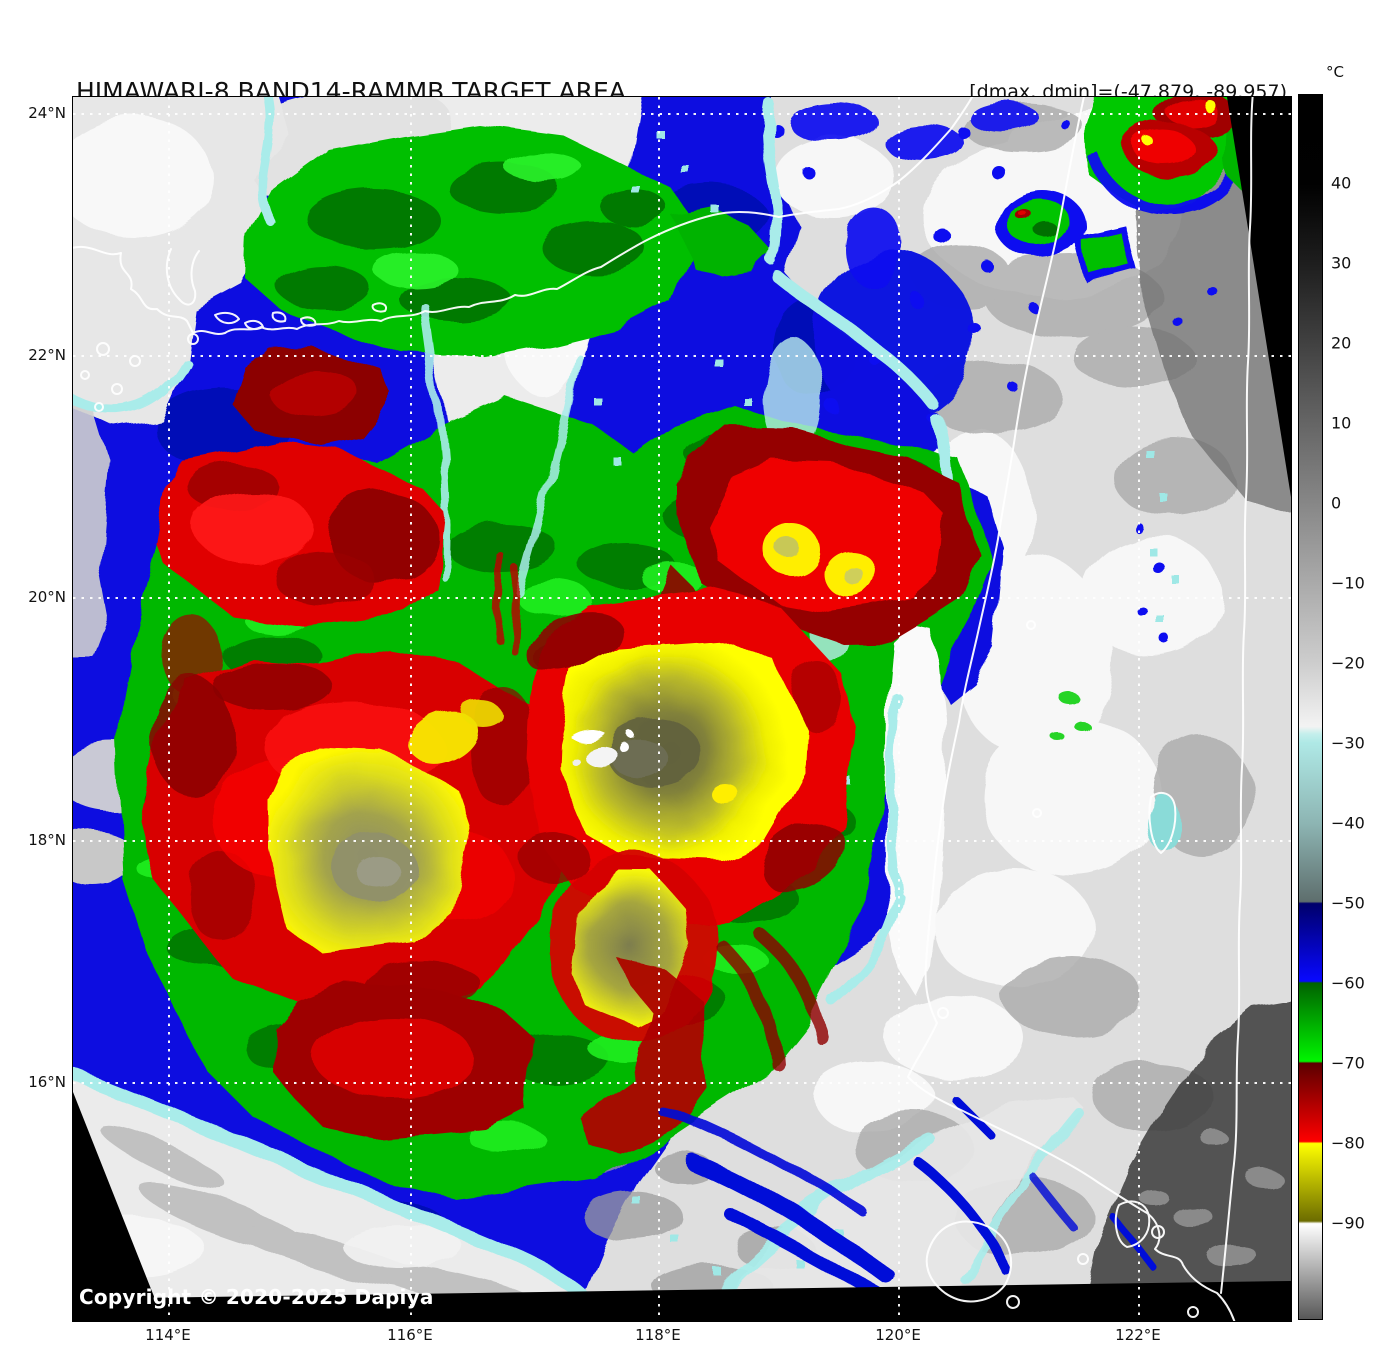 The width and height of the screenshot is (1390, 1359). I want to click on colorbar-gradient, so click(1310, 707).